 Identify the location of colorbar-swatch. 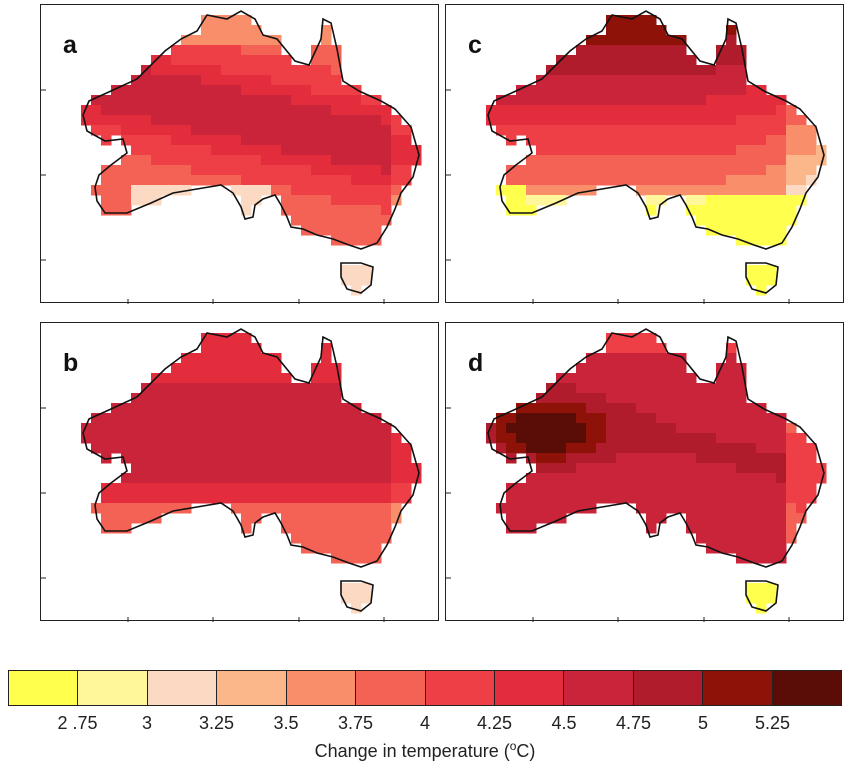
(252, 688).